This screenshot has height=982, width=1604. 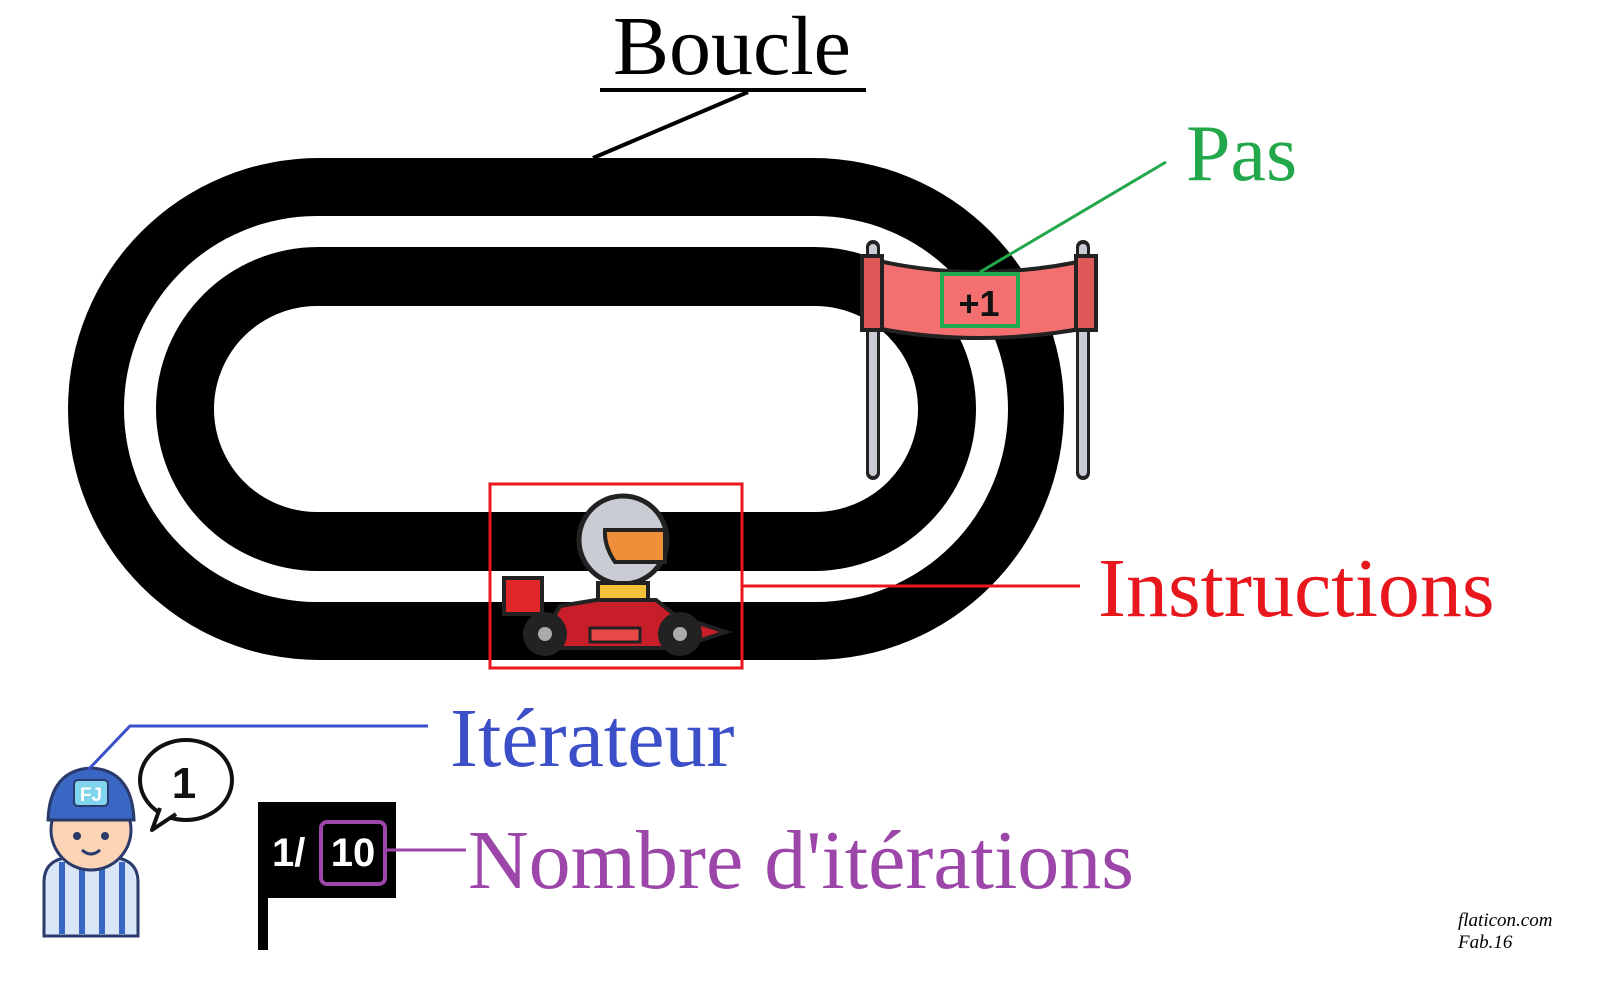 What do you see at coordinates (592, 738) in the screenshot?
I see `iterator-label: Itérateur` at bounding box center [592, 738].